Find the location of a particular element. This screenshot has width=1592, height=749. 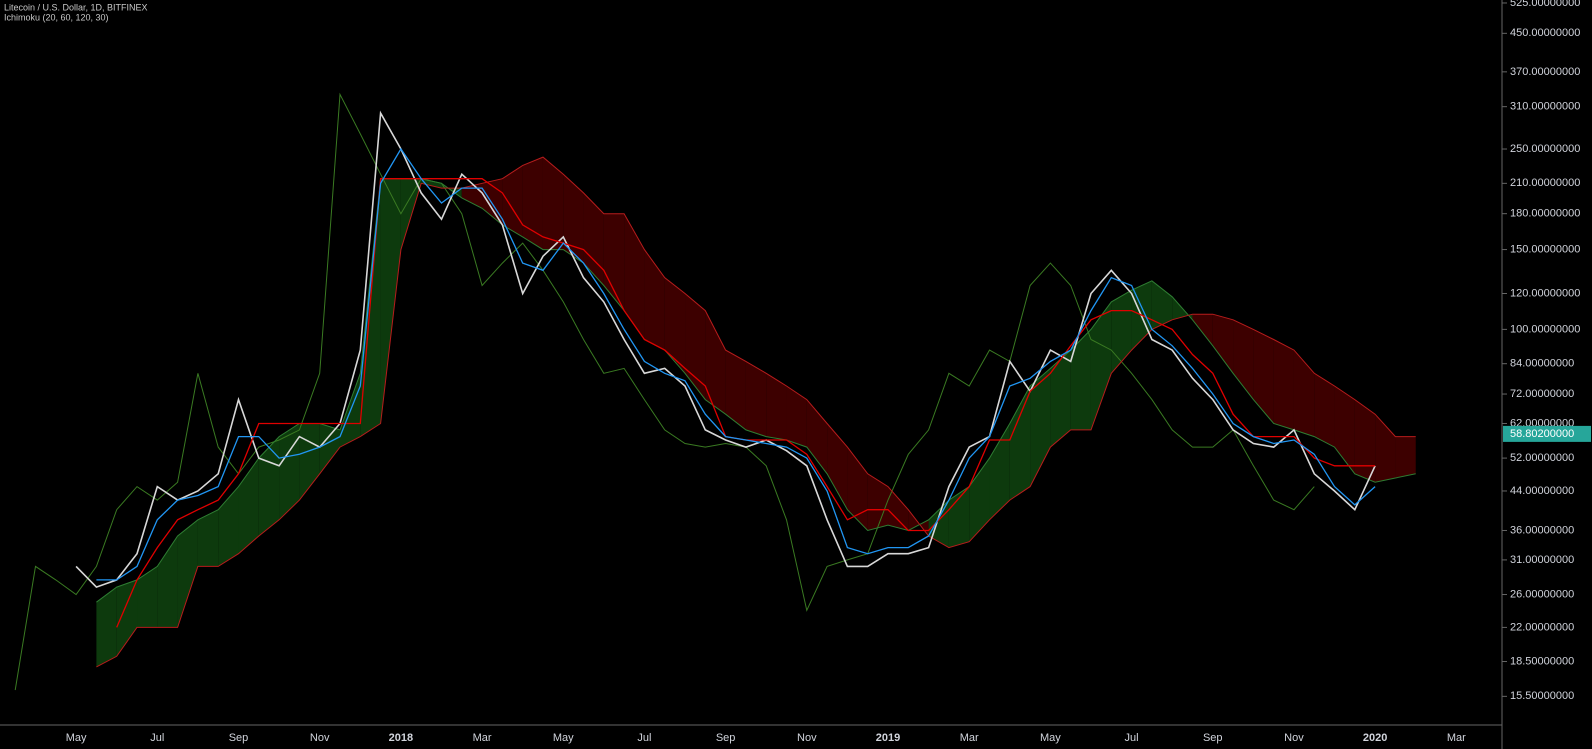

y-tick-label: 450.00000000 is located at coordinates (1545, 33).